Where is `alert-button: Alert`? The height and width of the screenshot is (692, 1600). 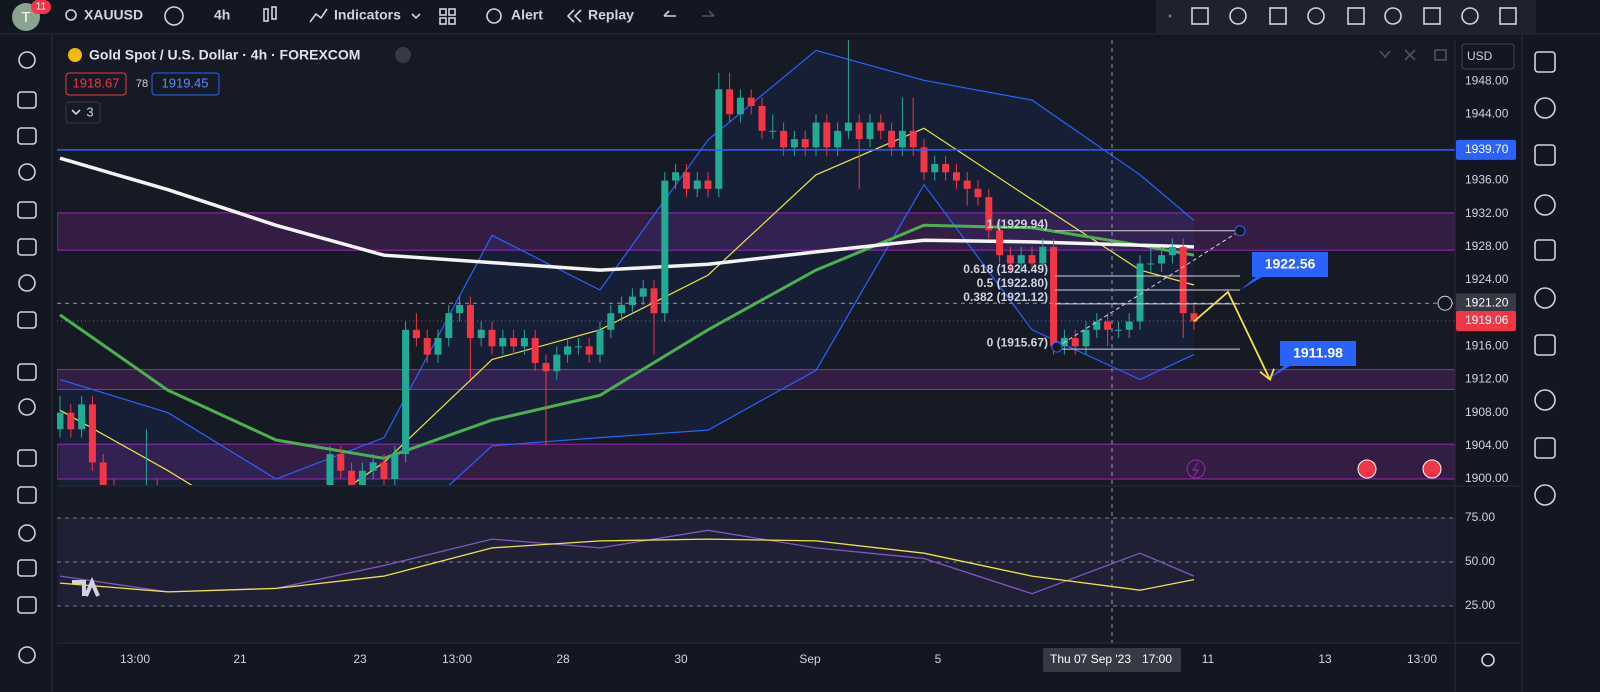 alert-button: Alert is located at coordinates (527, 15).